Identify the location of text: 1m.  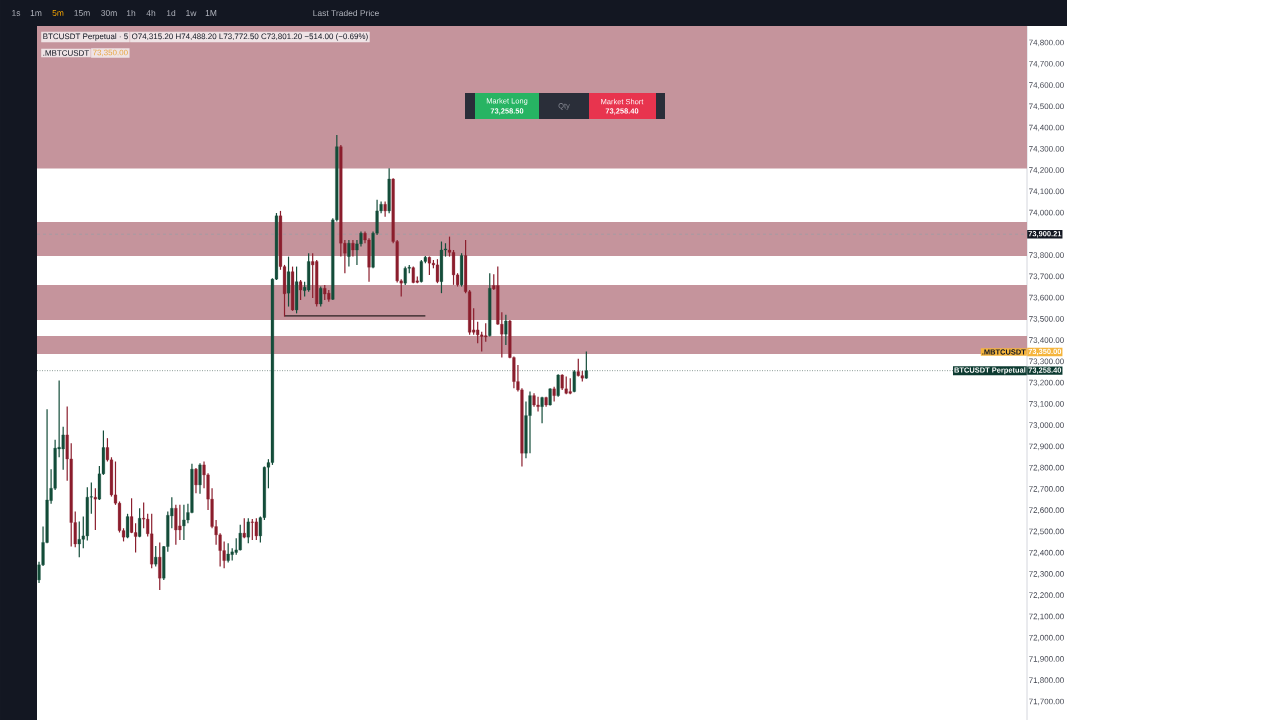
(36, 13).